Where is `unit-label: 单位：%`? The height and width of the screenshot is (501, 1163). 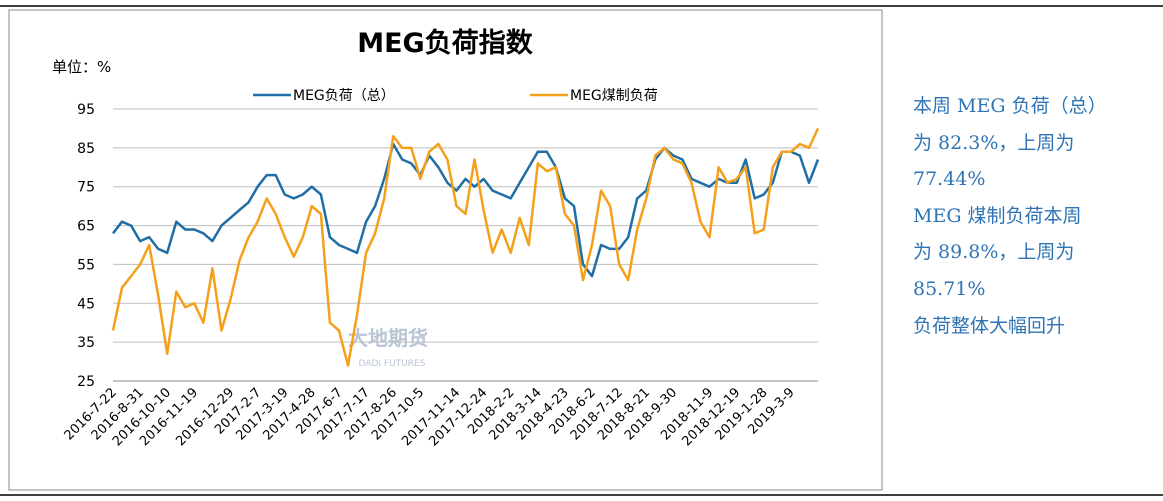
unit-label: 单位：% is located at coordinates (81, 67).